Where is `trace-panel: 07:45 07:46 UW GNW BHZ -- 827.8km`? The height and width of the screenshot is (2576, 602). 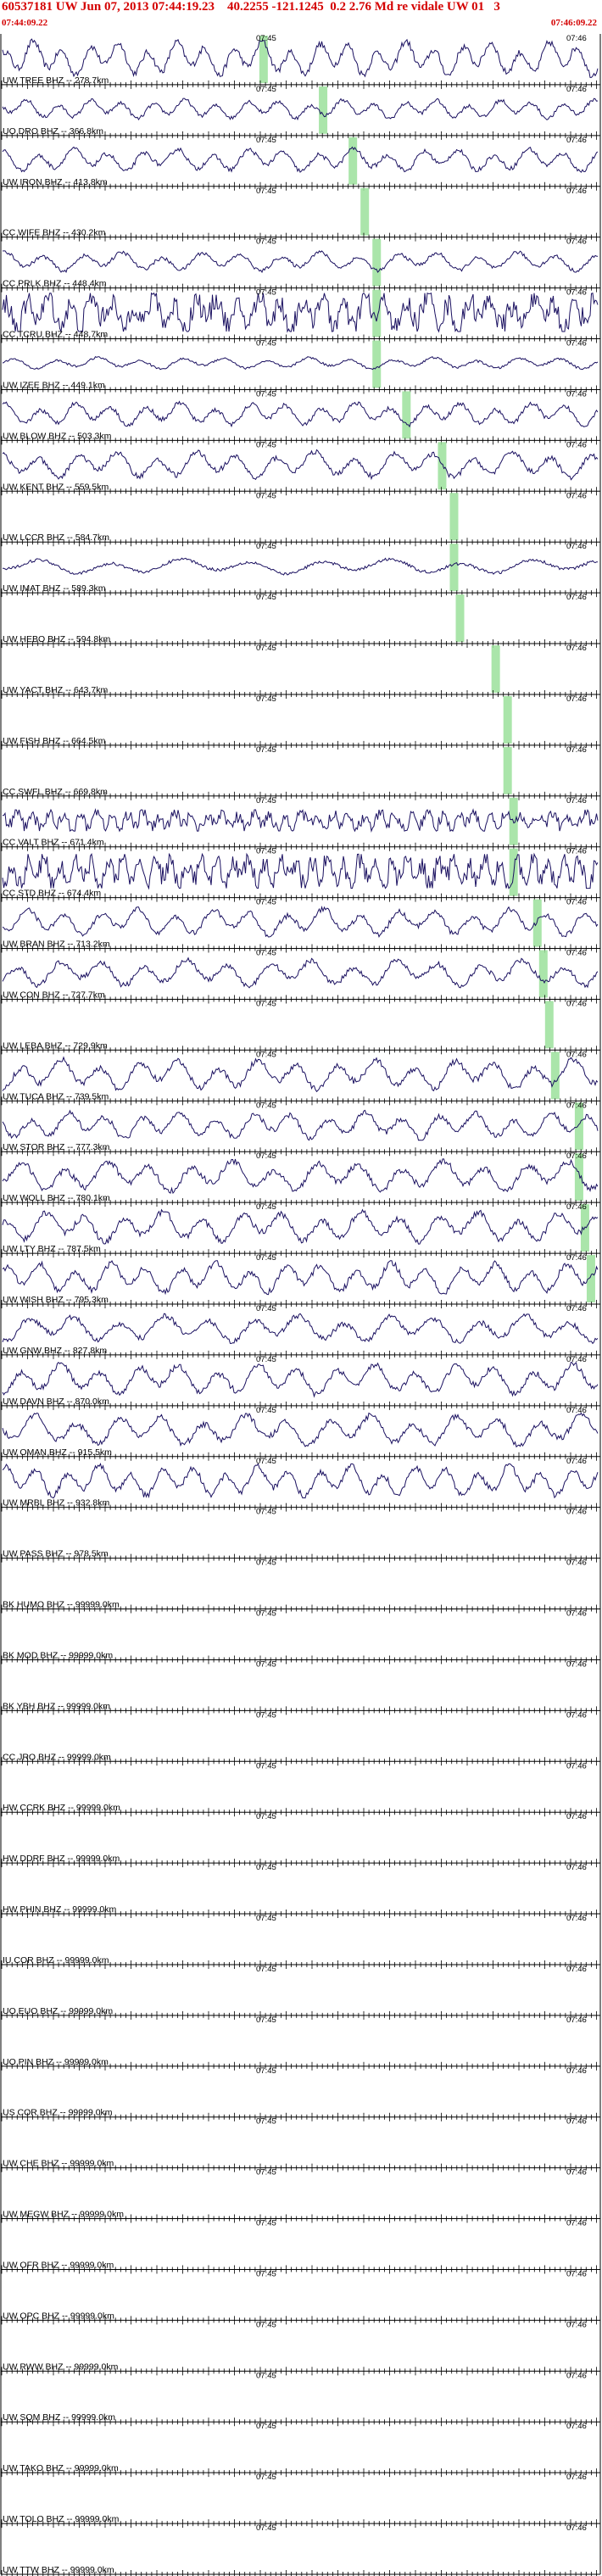
trace-panel: 07:45 07:46 UW GNW BHZ -- 827.8km is located at coordinates (300, 1331).